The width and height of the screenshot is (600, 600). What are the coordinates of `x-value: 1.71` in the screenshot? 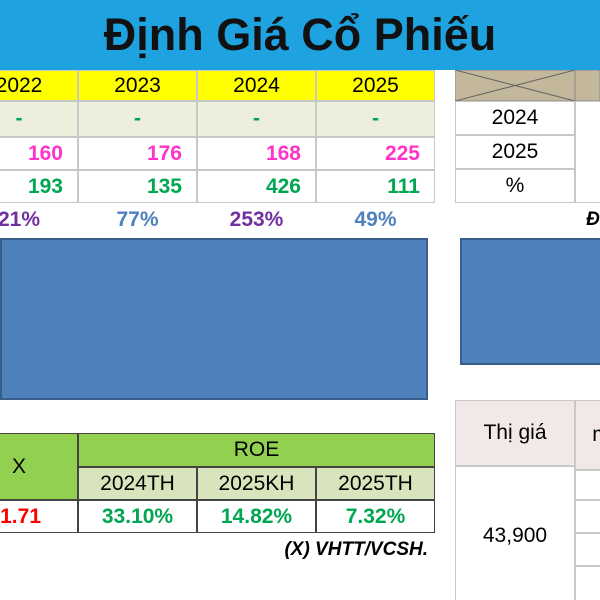 It's located at (39, 516).